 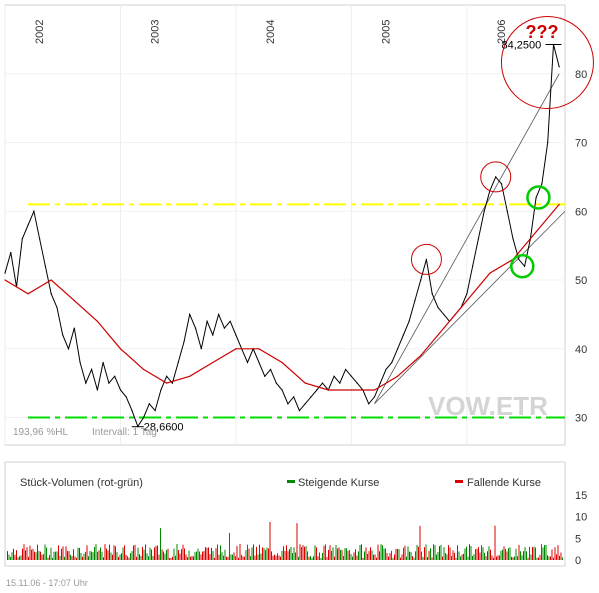 What do you see at coordinates (155, 32) in the screenshot?
I see `year-label: 2003` at bounding box center [155, 32].